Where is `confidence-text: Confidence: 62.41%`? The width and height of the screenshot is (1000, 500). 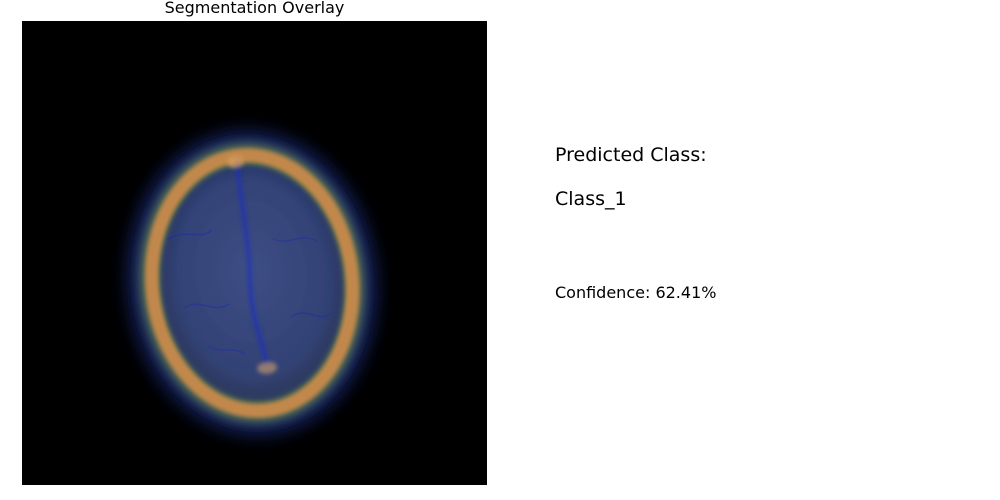 confidence-text: Confidence: 62.41% is located at coordinates (636, 292).